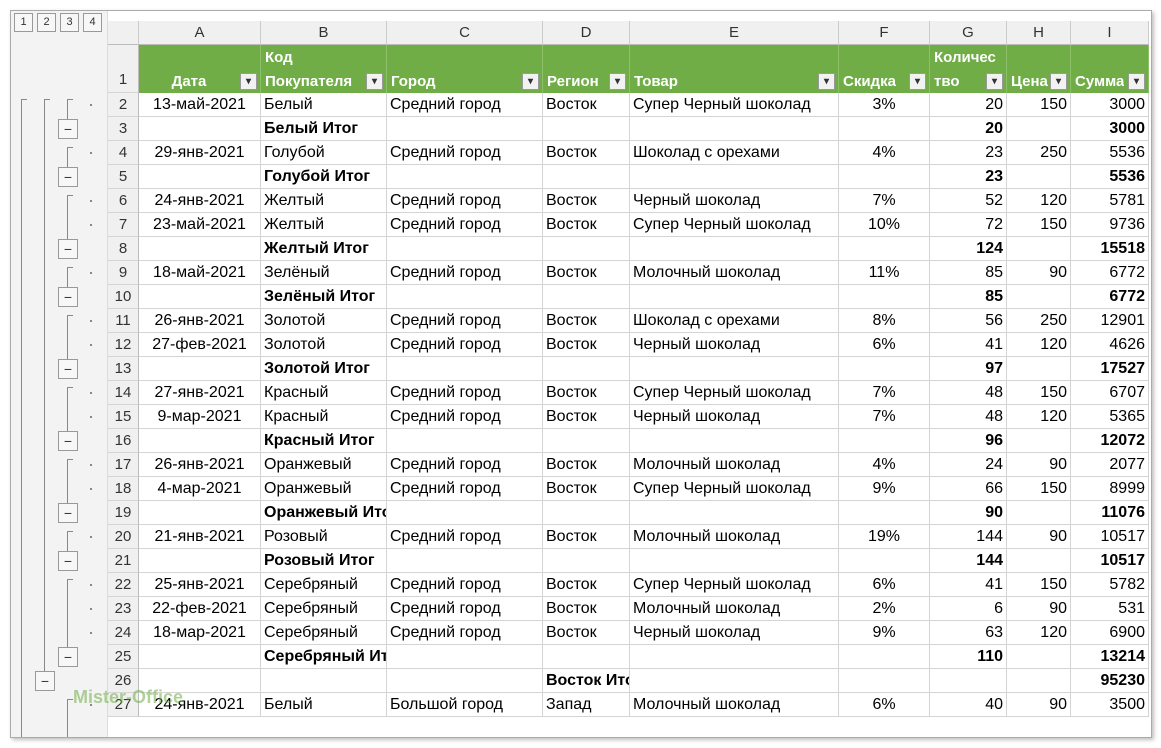 The width and height of the screenshot is (1161, 748). I want to click on row-number: 12, so click(123, 345).